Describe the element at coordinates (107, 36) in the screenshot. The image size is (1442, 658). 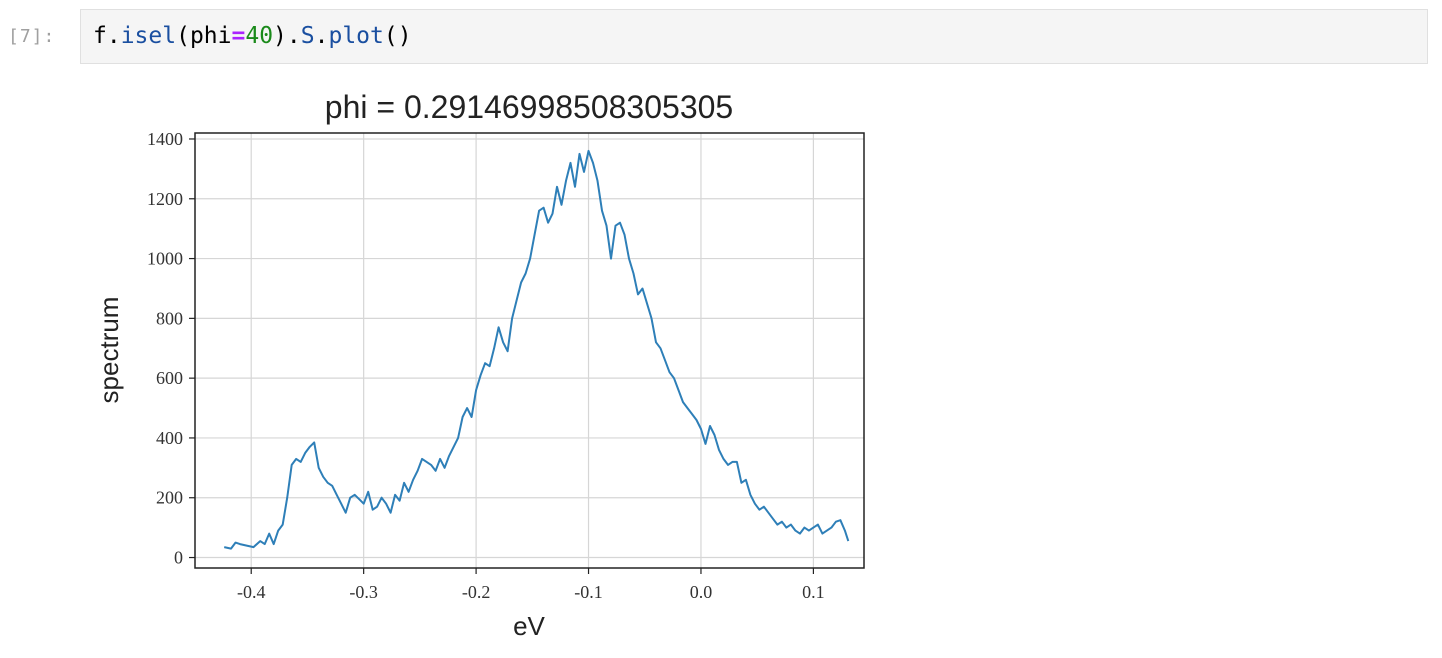
I see `code-token: f.` at that location.